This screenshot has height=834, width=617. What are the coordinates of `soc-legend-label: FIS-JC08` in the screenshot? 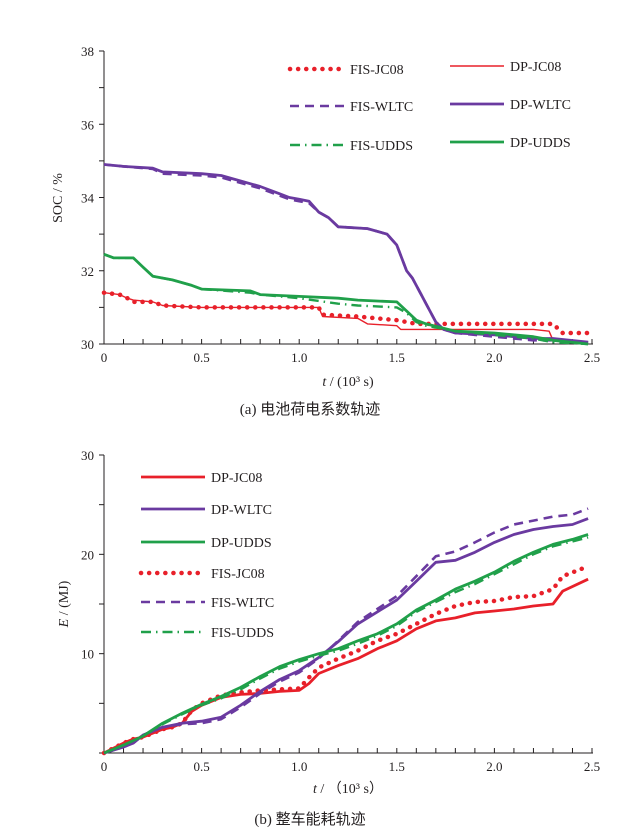 It's located at (377, 70).